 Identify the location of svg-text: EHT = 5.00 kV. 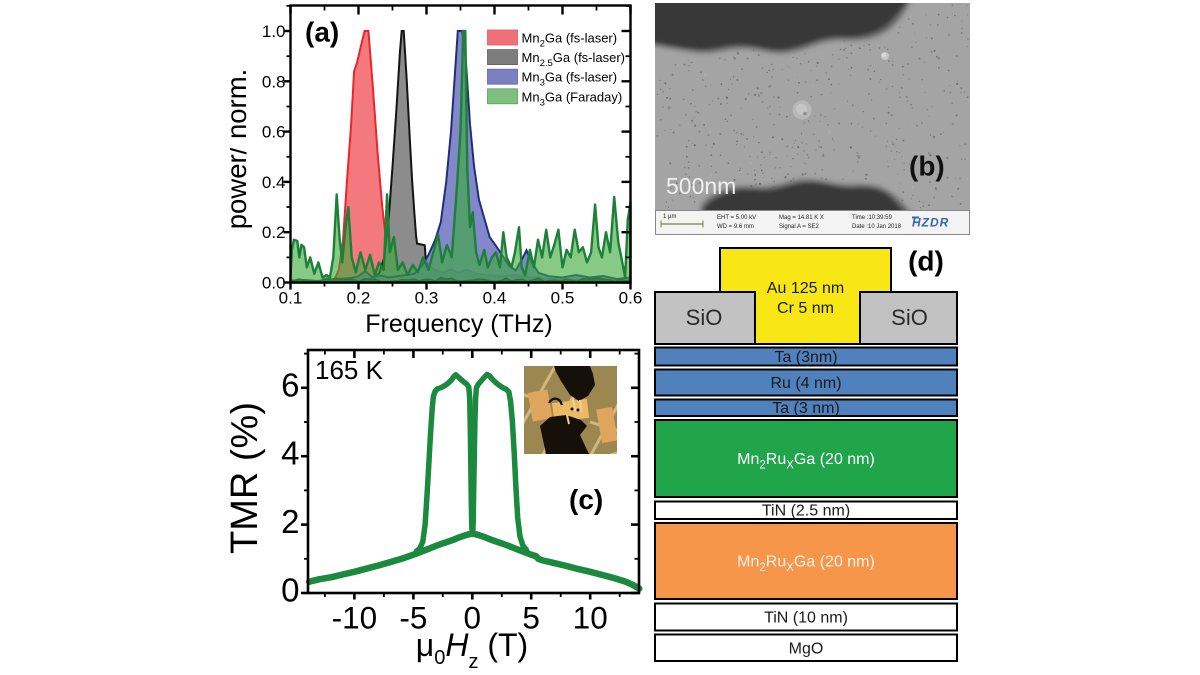
(736, 218).